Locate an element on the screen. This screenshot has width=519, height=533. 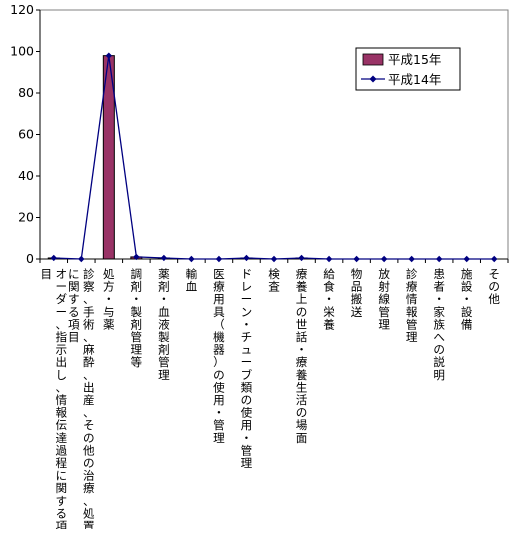
y-tick-label: 100 is located at coordinates (22, 51).